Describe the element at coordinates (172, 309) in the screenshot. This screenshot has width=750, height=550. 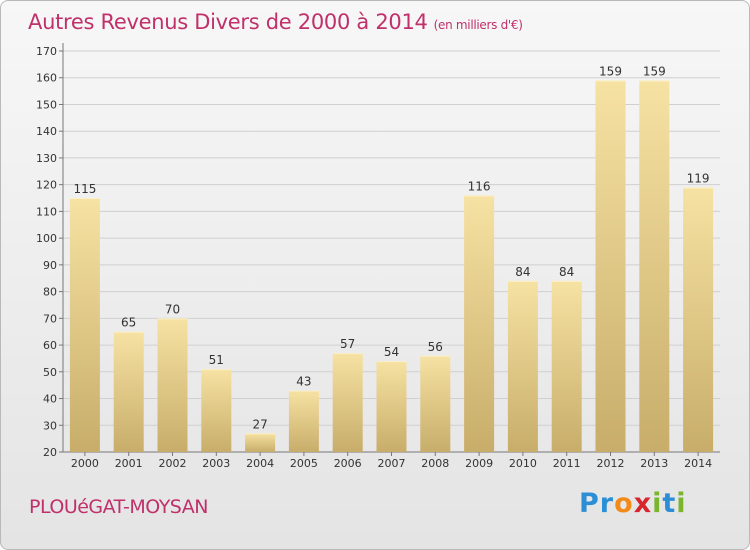
I see `data-label: 70` at that location.